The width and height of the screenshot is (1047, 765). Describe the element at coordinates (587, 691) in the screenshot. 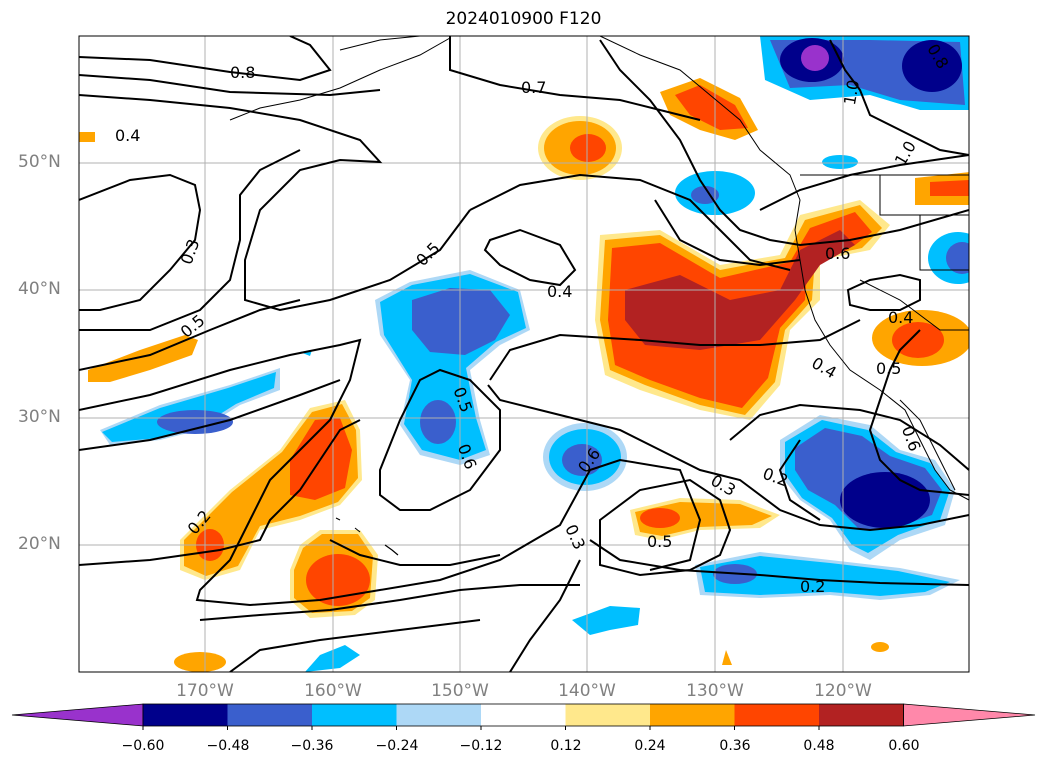

I see `lon-label: 140°W` at that location.